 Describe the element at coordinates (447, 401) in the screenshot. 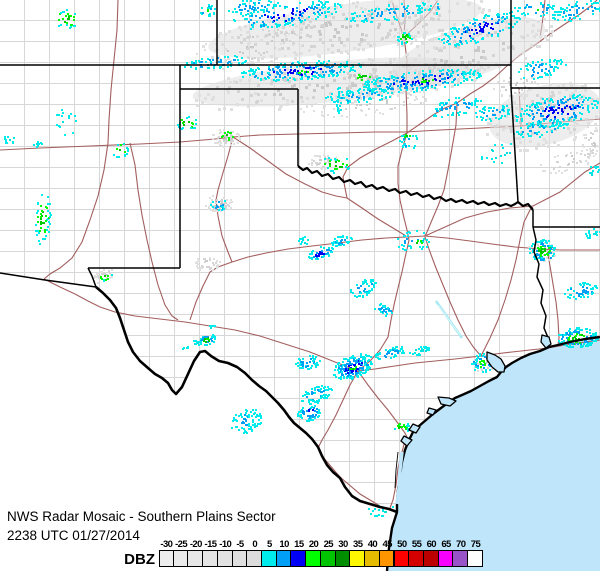

I see `matagorda-bay` at that location.